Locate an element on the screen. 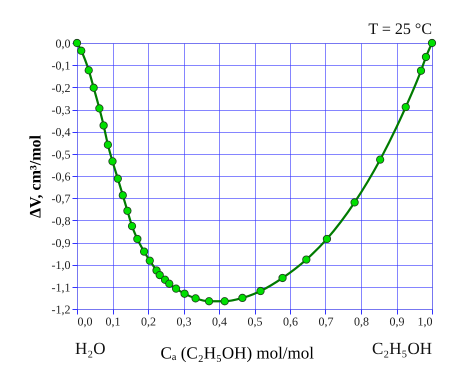 The height and width of the screenshot is (368, 450). text: C₂H₅OH is located at coordinates (402, 348).